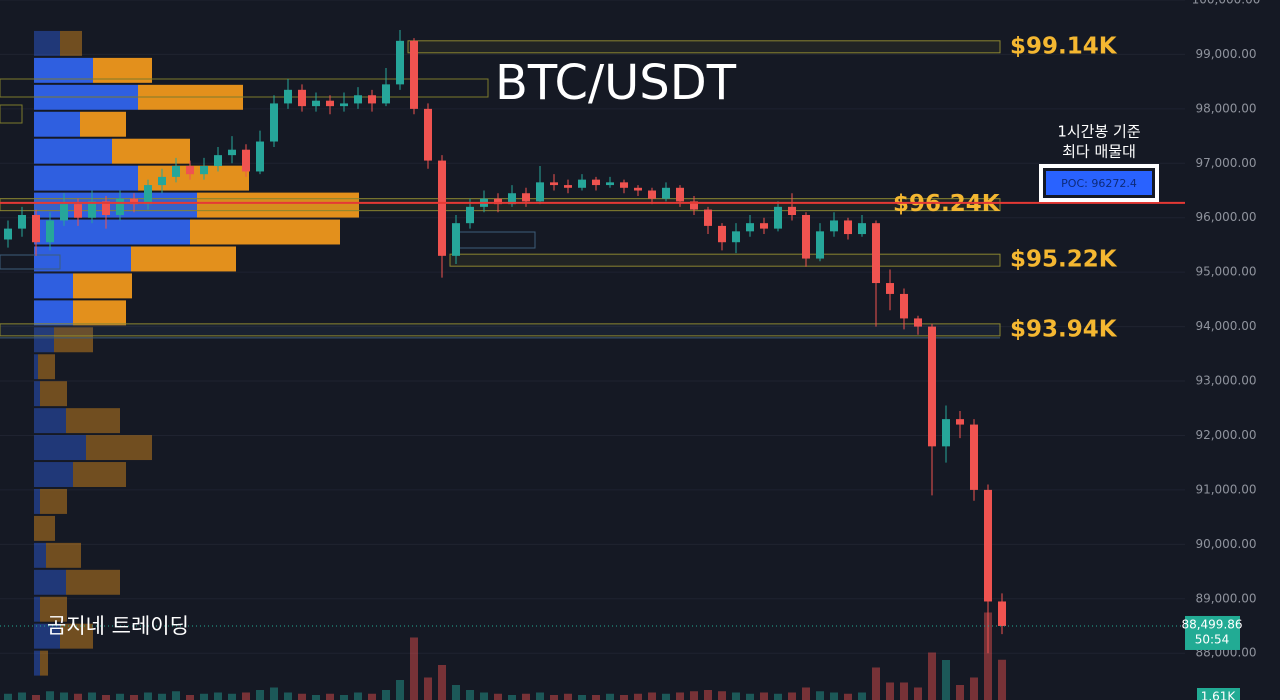  Describe the element at coordinates (1064, 46) in the screenshot. I see `level-label: $99.14K` at that location.